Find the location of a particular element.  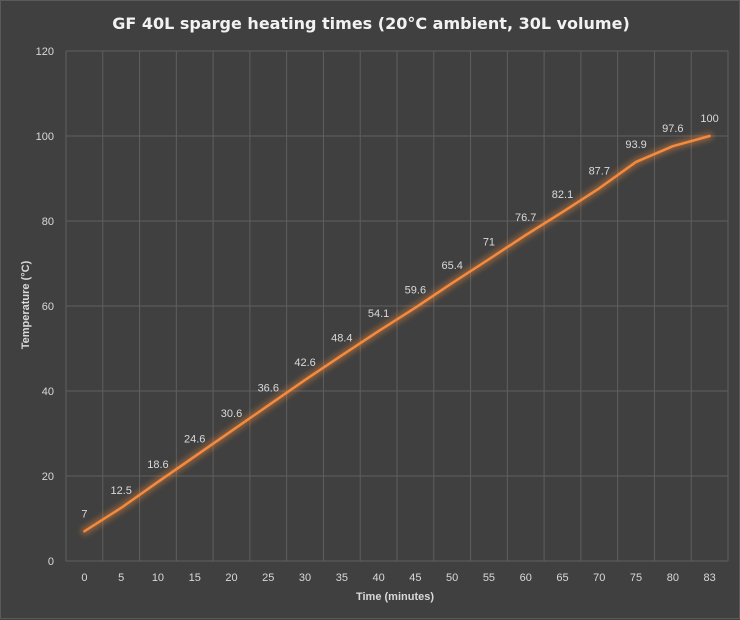

x-tick-label: 45 is located at coordinates (415, 578).